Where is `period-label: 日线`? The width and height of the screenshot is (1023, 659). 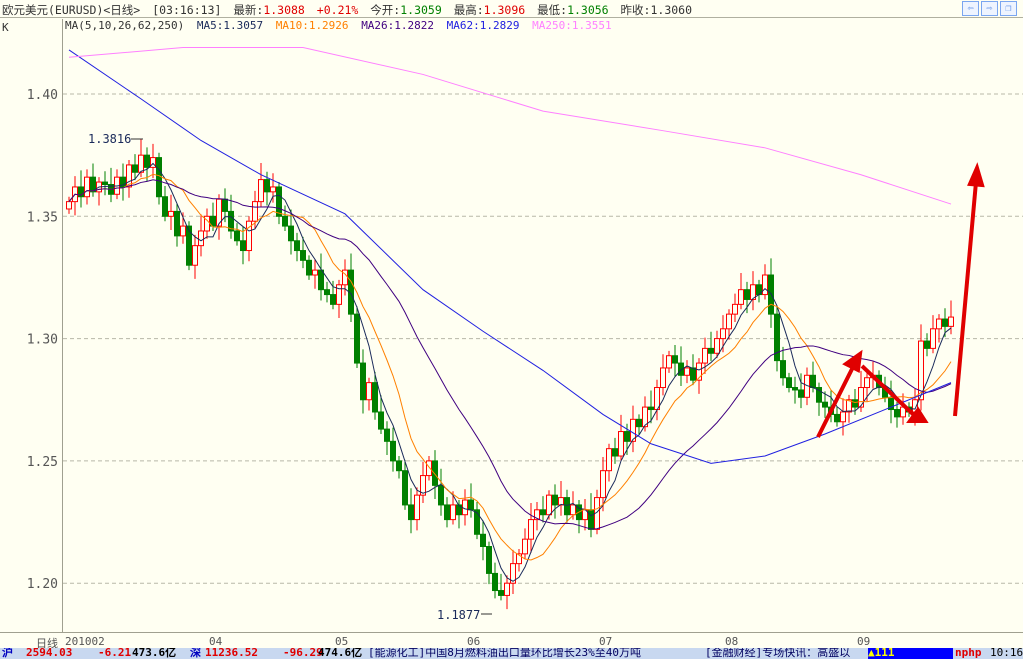 period-label: 日线 is located at coordinates (47, 643).